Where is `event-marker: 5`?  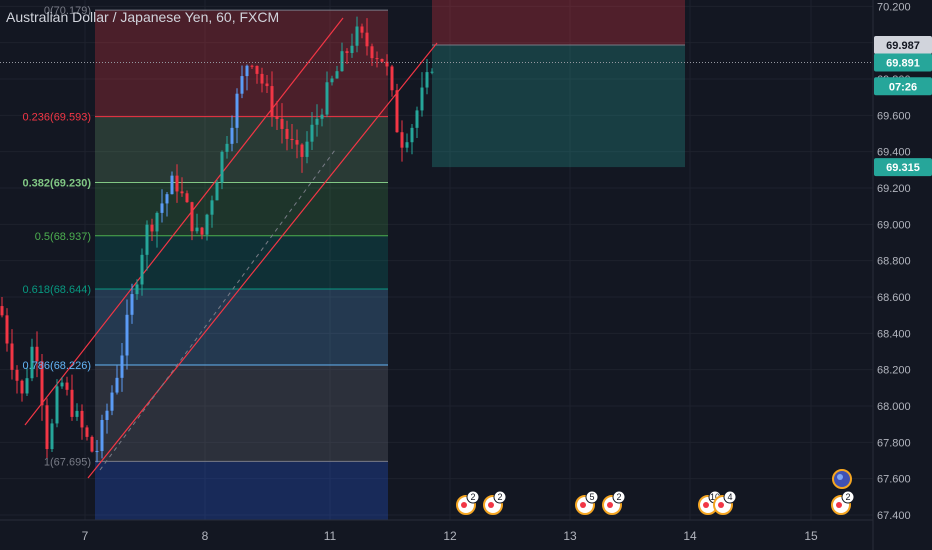 event-marker: 5 is located at coordinates (587, 502).